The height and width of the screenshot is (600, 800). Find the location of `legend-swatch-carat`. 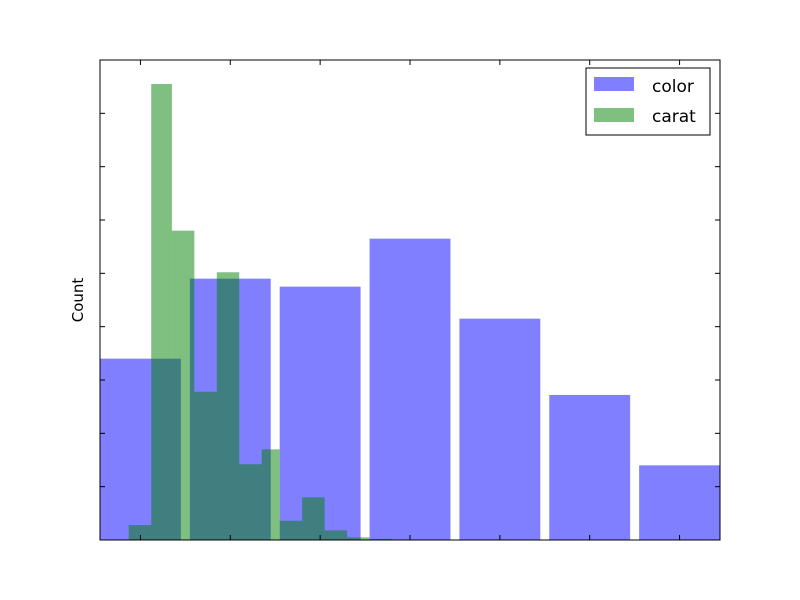

legend-swatch-carat is located at coordinates (614, 115).